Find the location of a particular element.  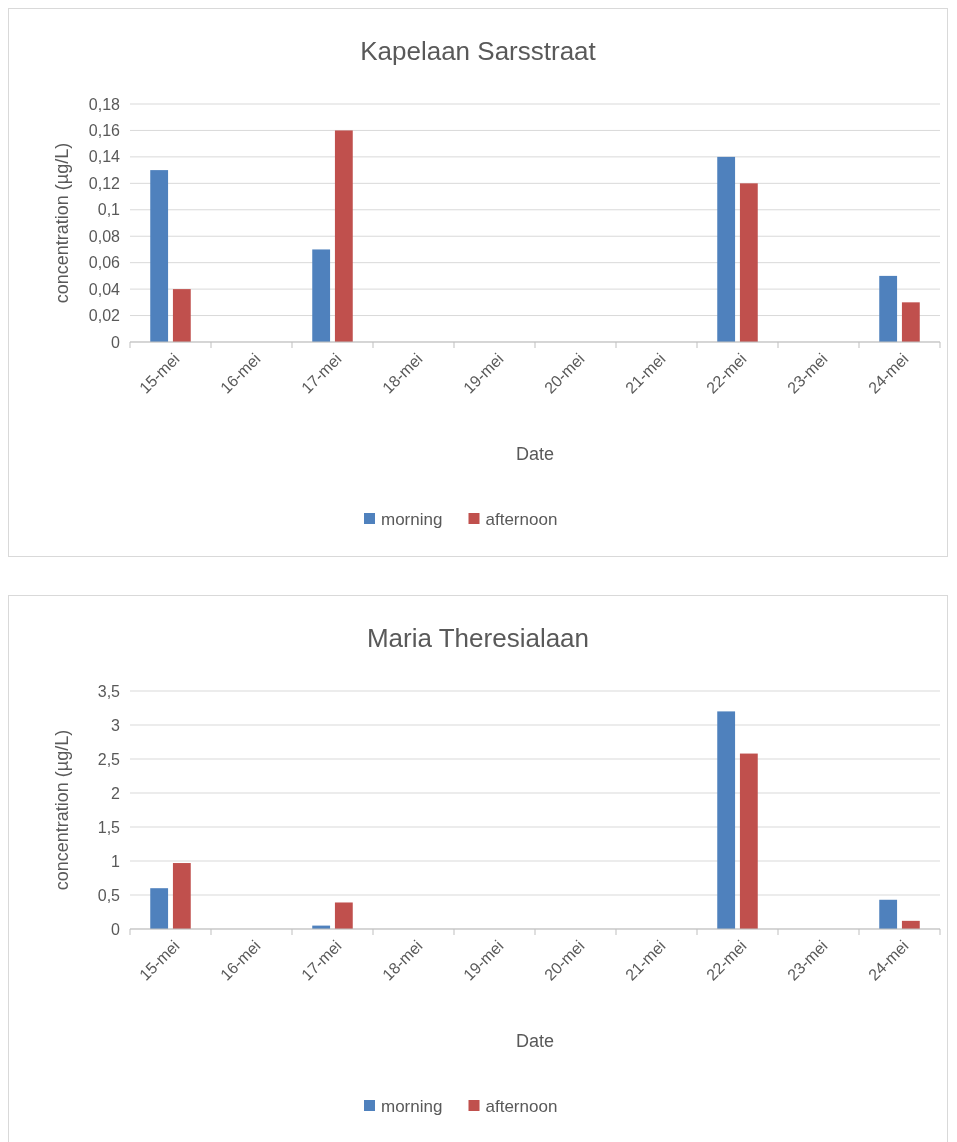

y-tick-label: 1 is located at coordinates (116, 861).